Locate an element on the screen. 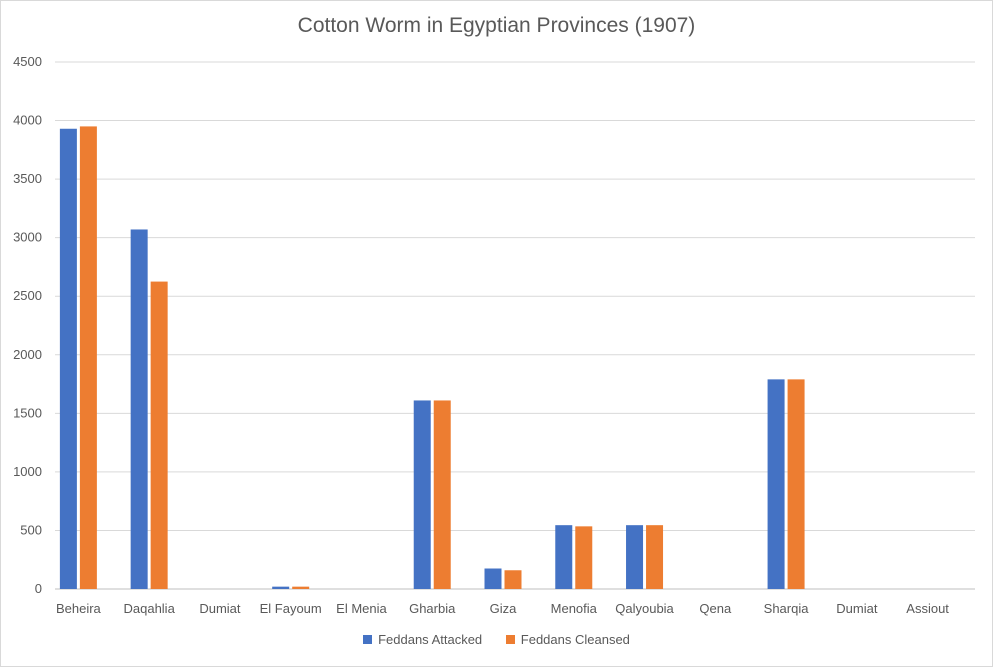 This screenshot has width=993, height=667. y-tick-label: 4500 is located at coordinates (27, 61).